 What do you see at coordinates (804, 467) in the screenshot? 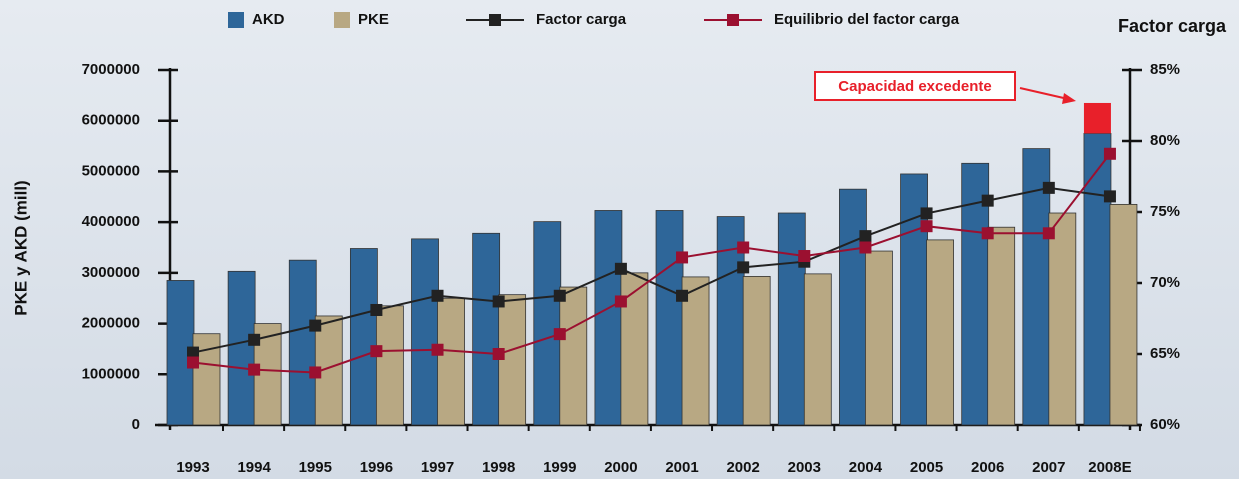
I see `x-tick-label: 2003` at bounding box center [804, 467].